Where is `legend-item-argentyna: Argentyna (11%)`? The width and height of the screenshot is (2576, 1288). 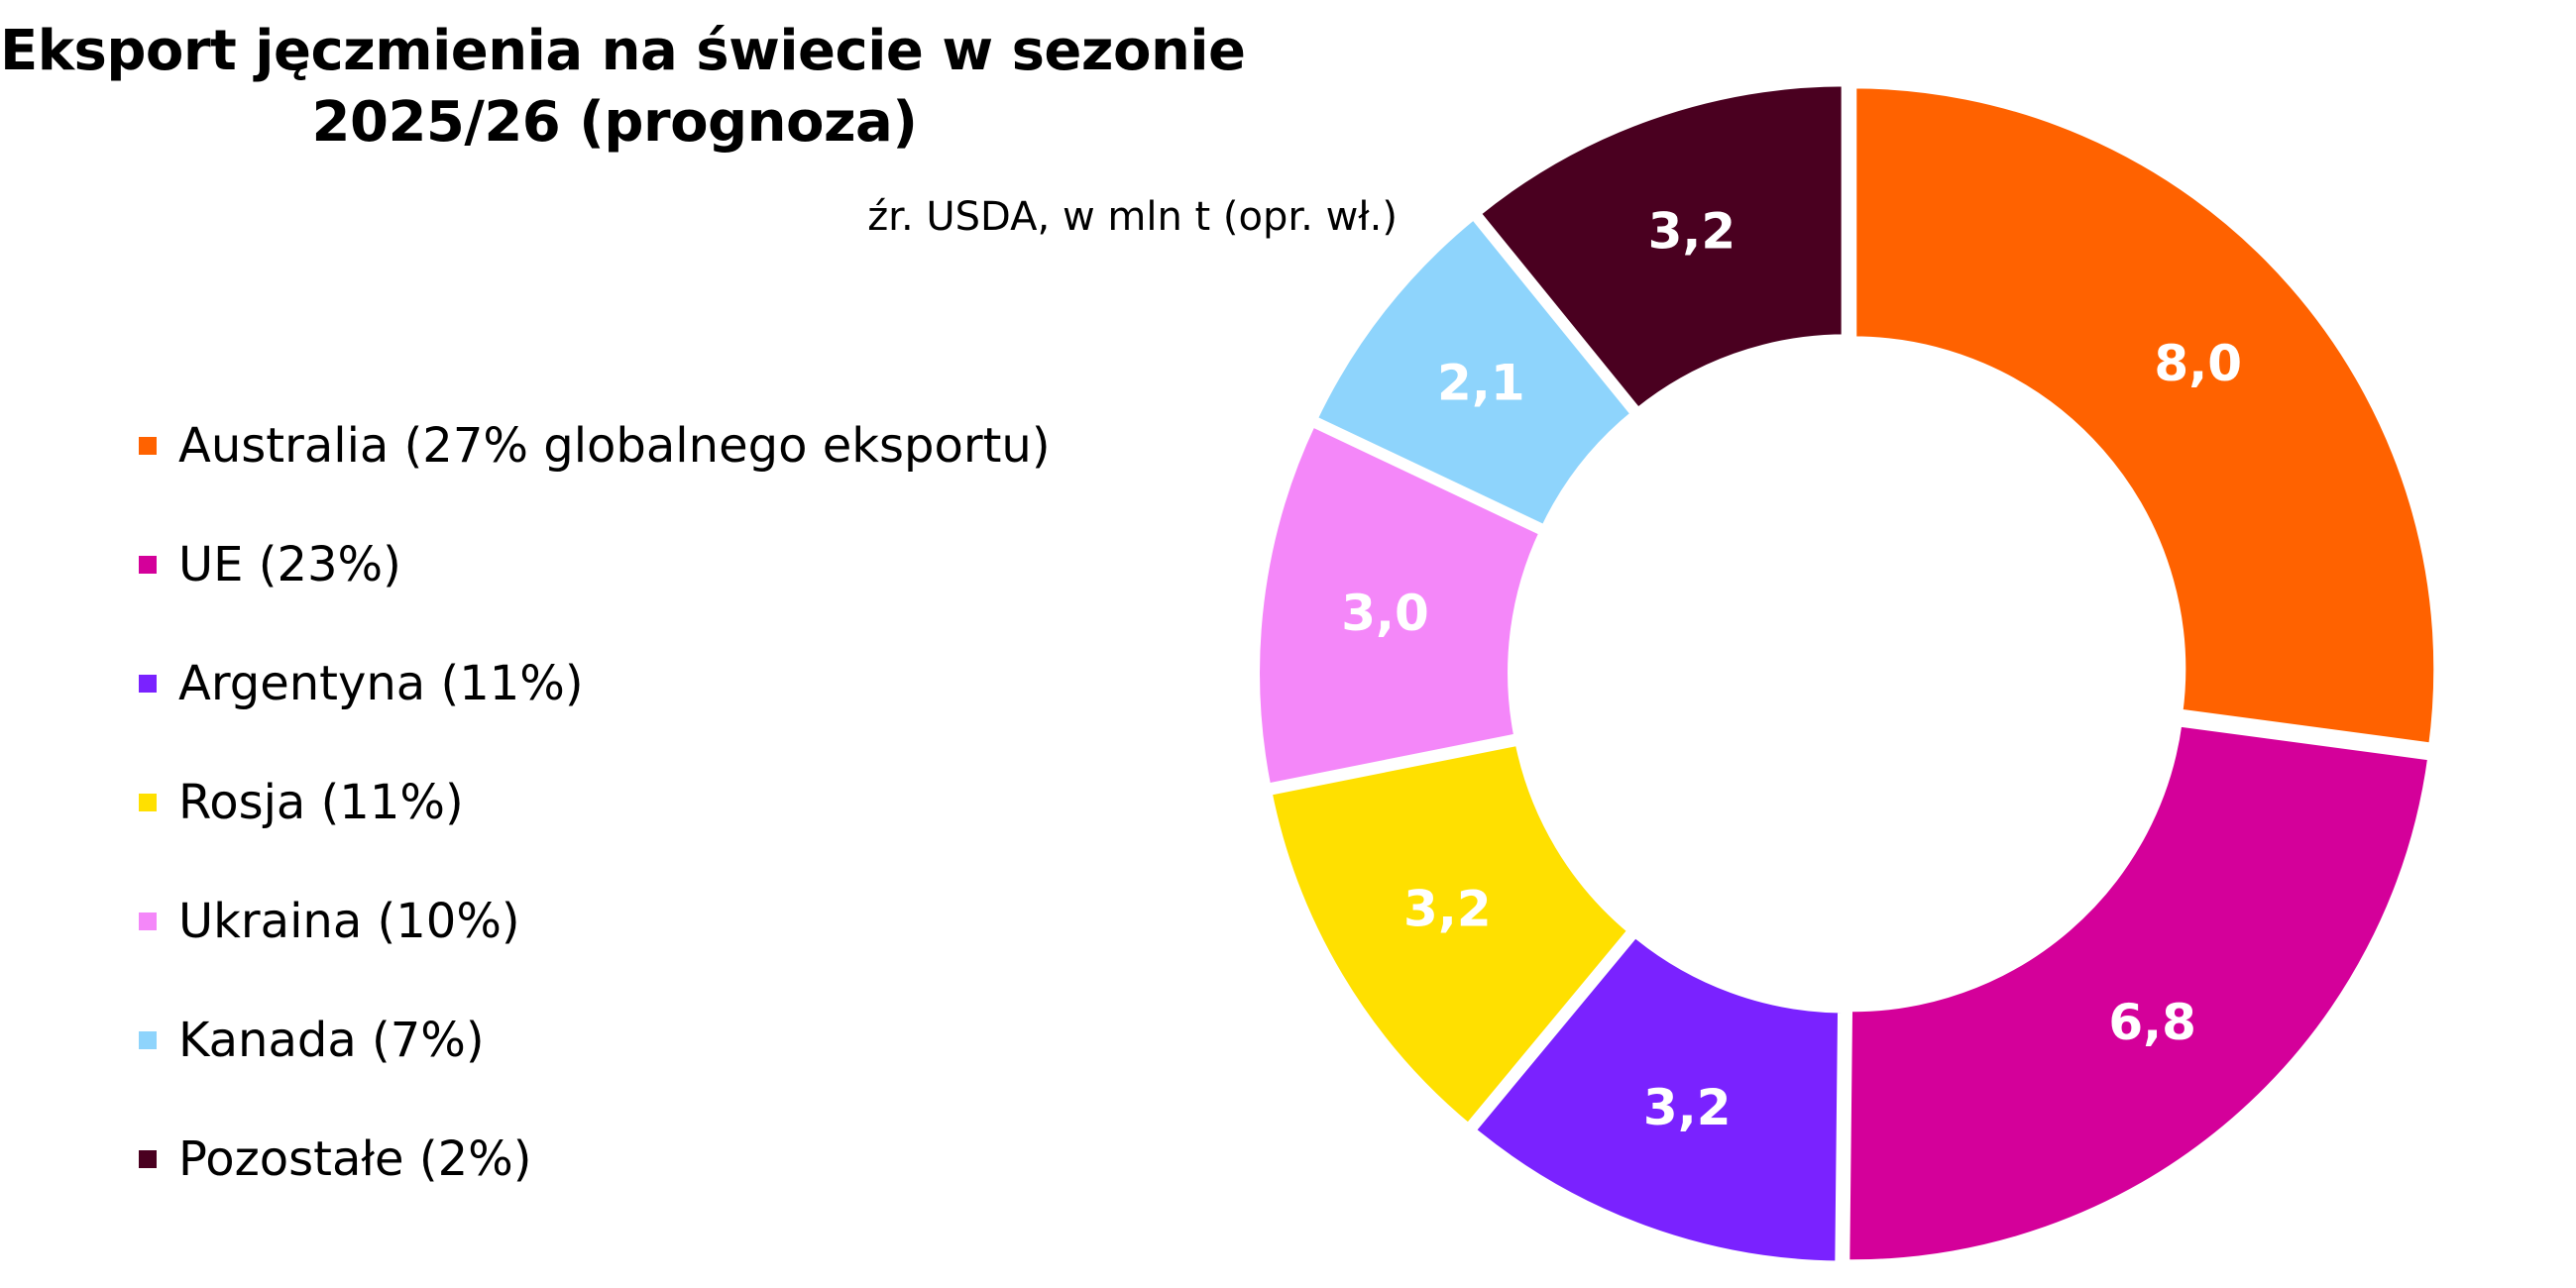
legend-item-argentyna: Argentyna (11%) is located at coordinates (595, 683).